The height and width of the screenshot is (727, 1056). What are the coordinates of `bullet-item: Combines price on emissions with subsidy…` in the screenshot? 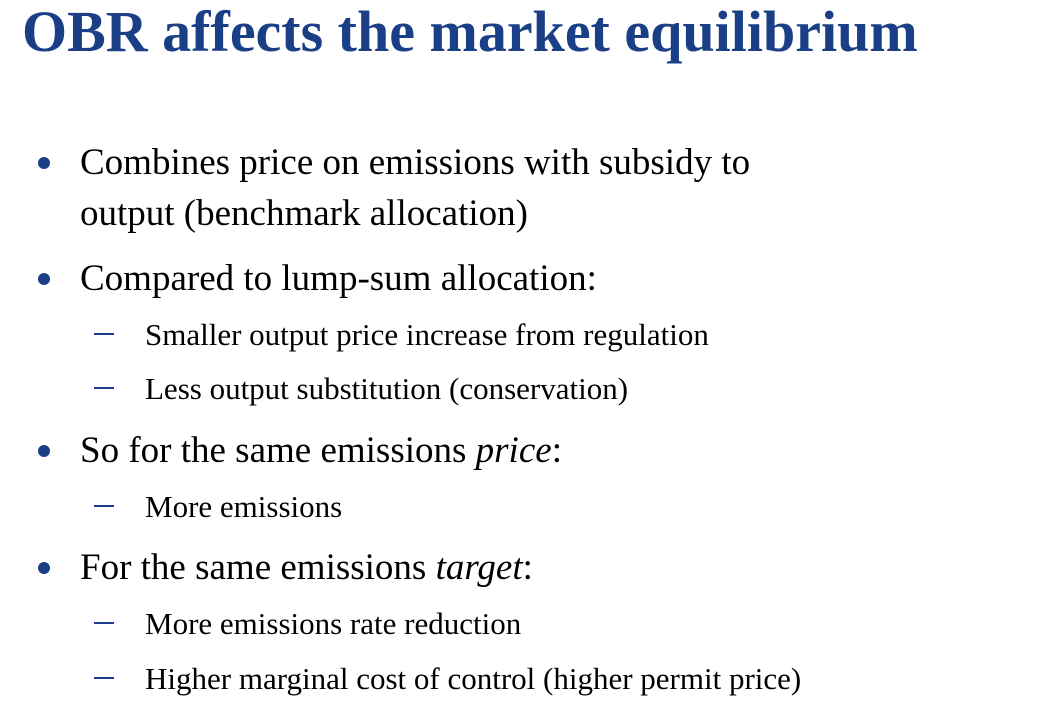 It's located at (394, 162).